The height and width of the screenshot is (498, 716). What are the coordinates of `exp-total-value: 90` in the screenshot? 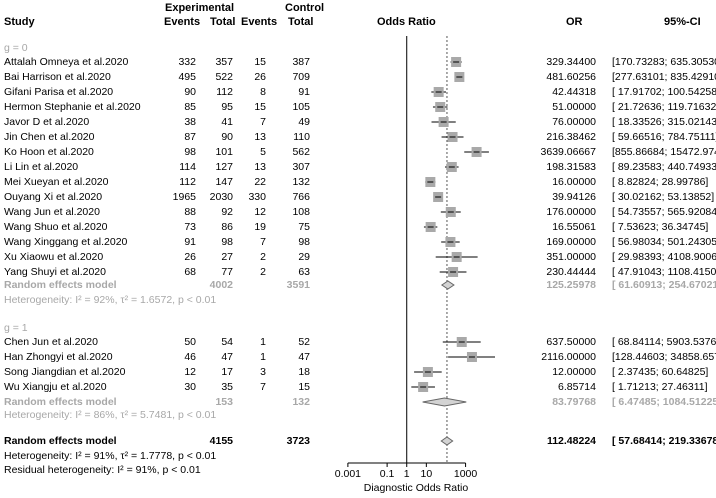 It's located at (227, 137).